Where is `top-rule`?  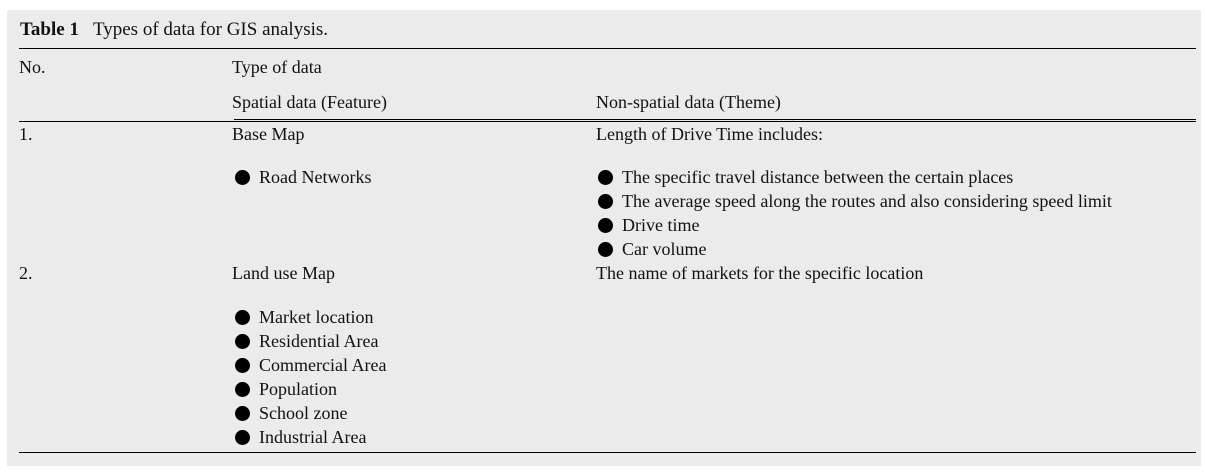
top-rule is located at coordinates (607, 49).